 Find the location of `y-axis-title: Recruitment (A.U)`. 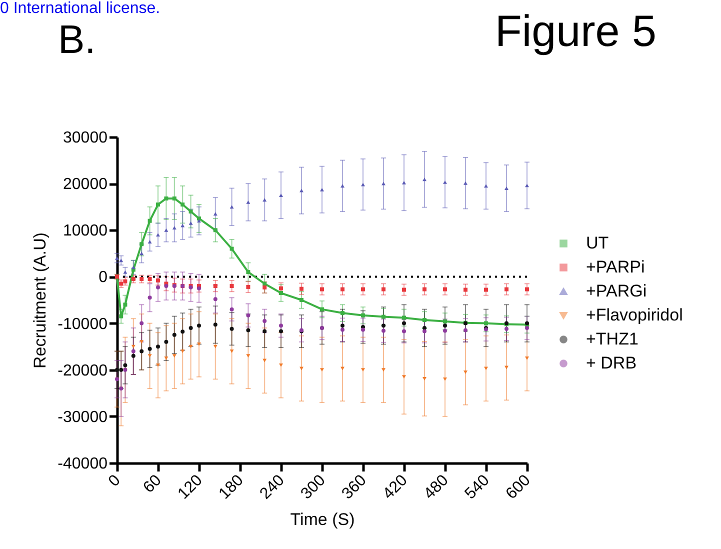

y-axis-title: Recruitment (A.U) is located at coordinates (40, 300).